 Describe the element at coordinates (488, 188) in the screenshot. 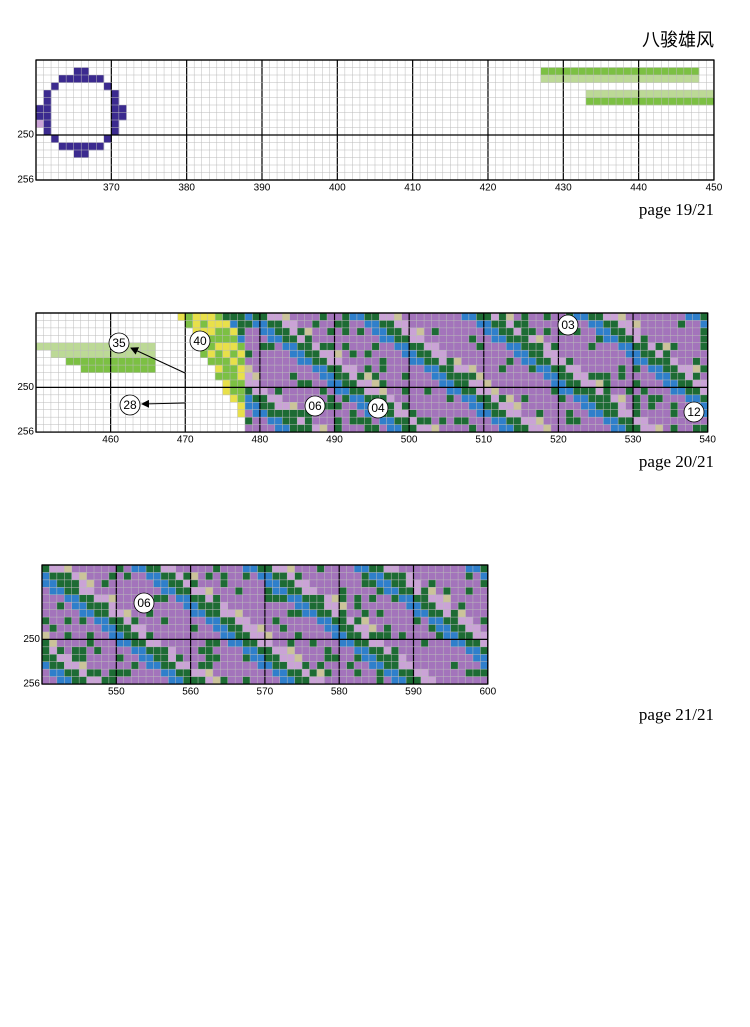

I see `x-label: 420` at that location.